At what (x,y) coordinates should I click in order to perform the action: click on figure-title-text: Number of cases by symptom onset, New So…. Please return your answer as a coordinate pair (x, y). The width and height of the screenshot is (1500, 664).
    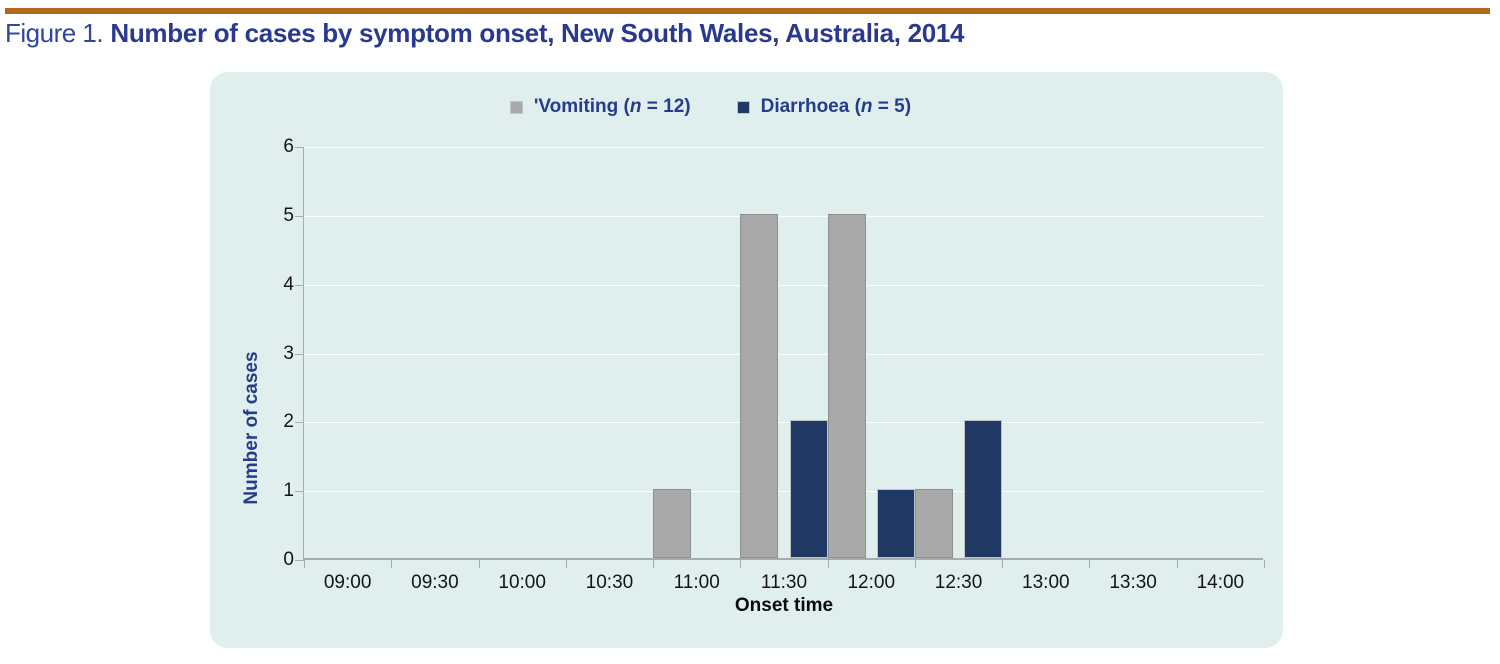
    Looking at the image, I should click on (537, 33).